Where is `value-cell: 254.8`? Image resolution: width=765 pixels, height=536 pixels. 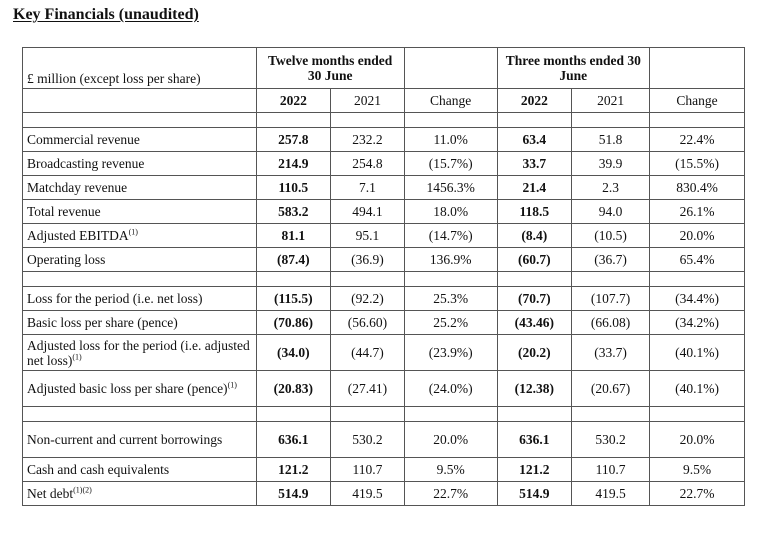 value-cell: 254.8 is located at coordinates (367, 163).